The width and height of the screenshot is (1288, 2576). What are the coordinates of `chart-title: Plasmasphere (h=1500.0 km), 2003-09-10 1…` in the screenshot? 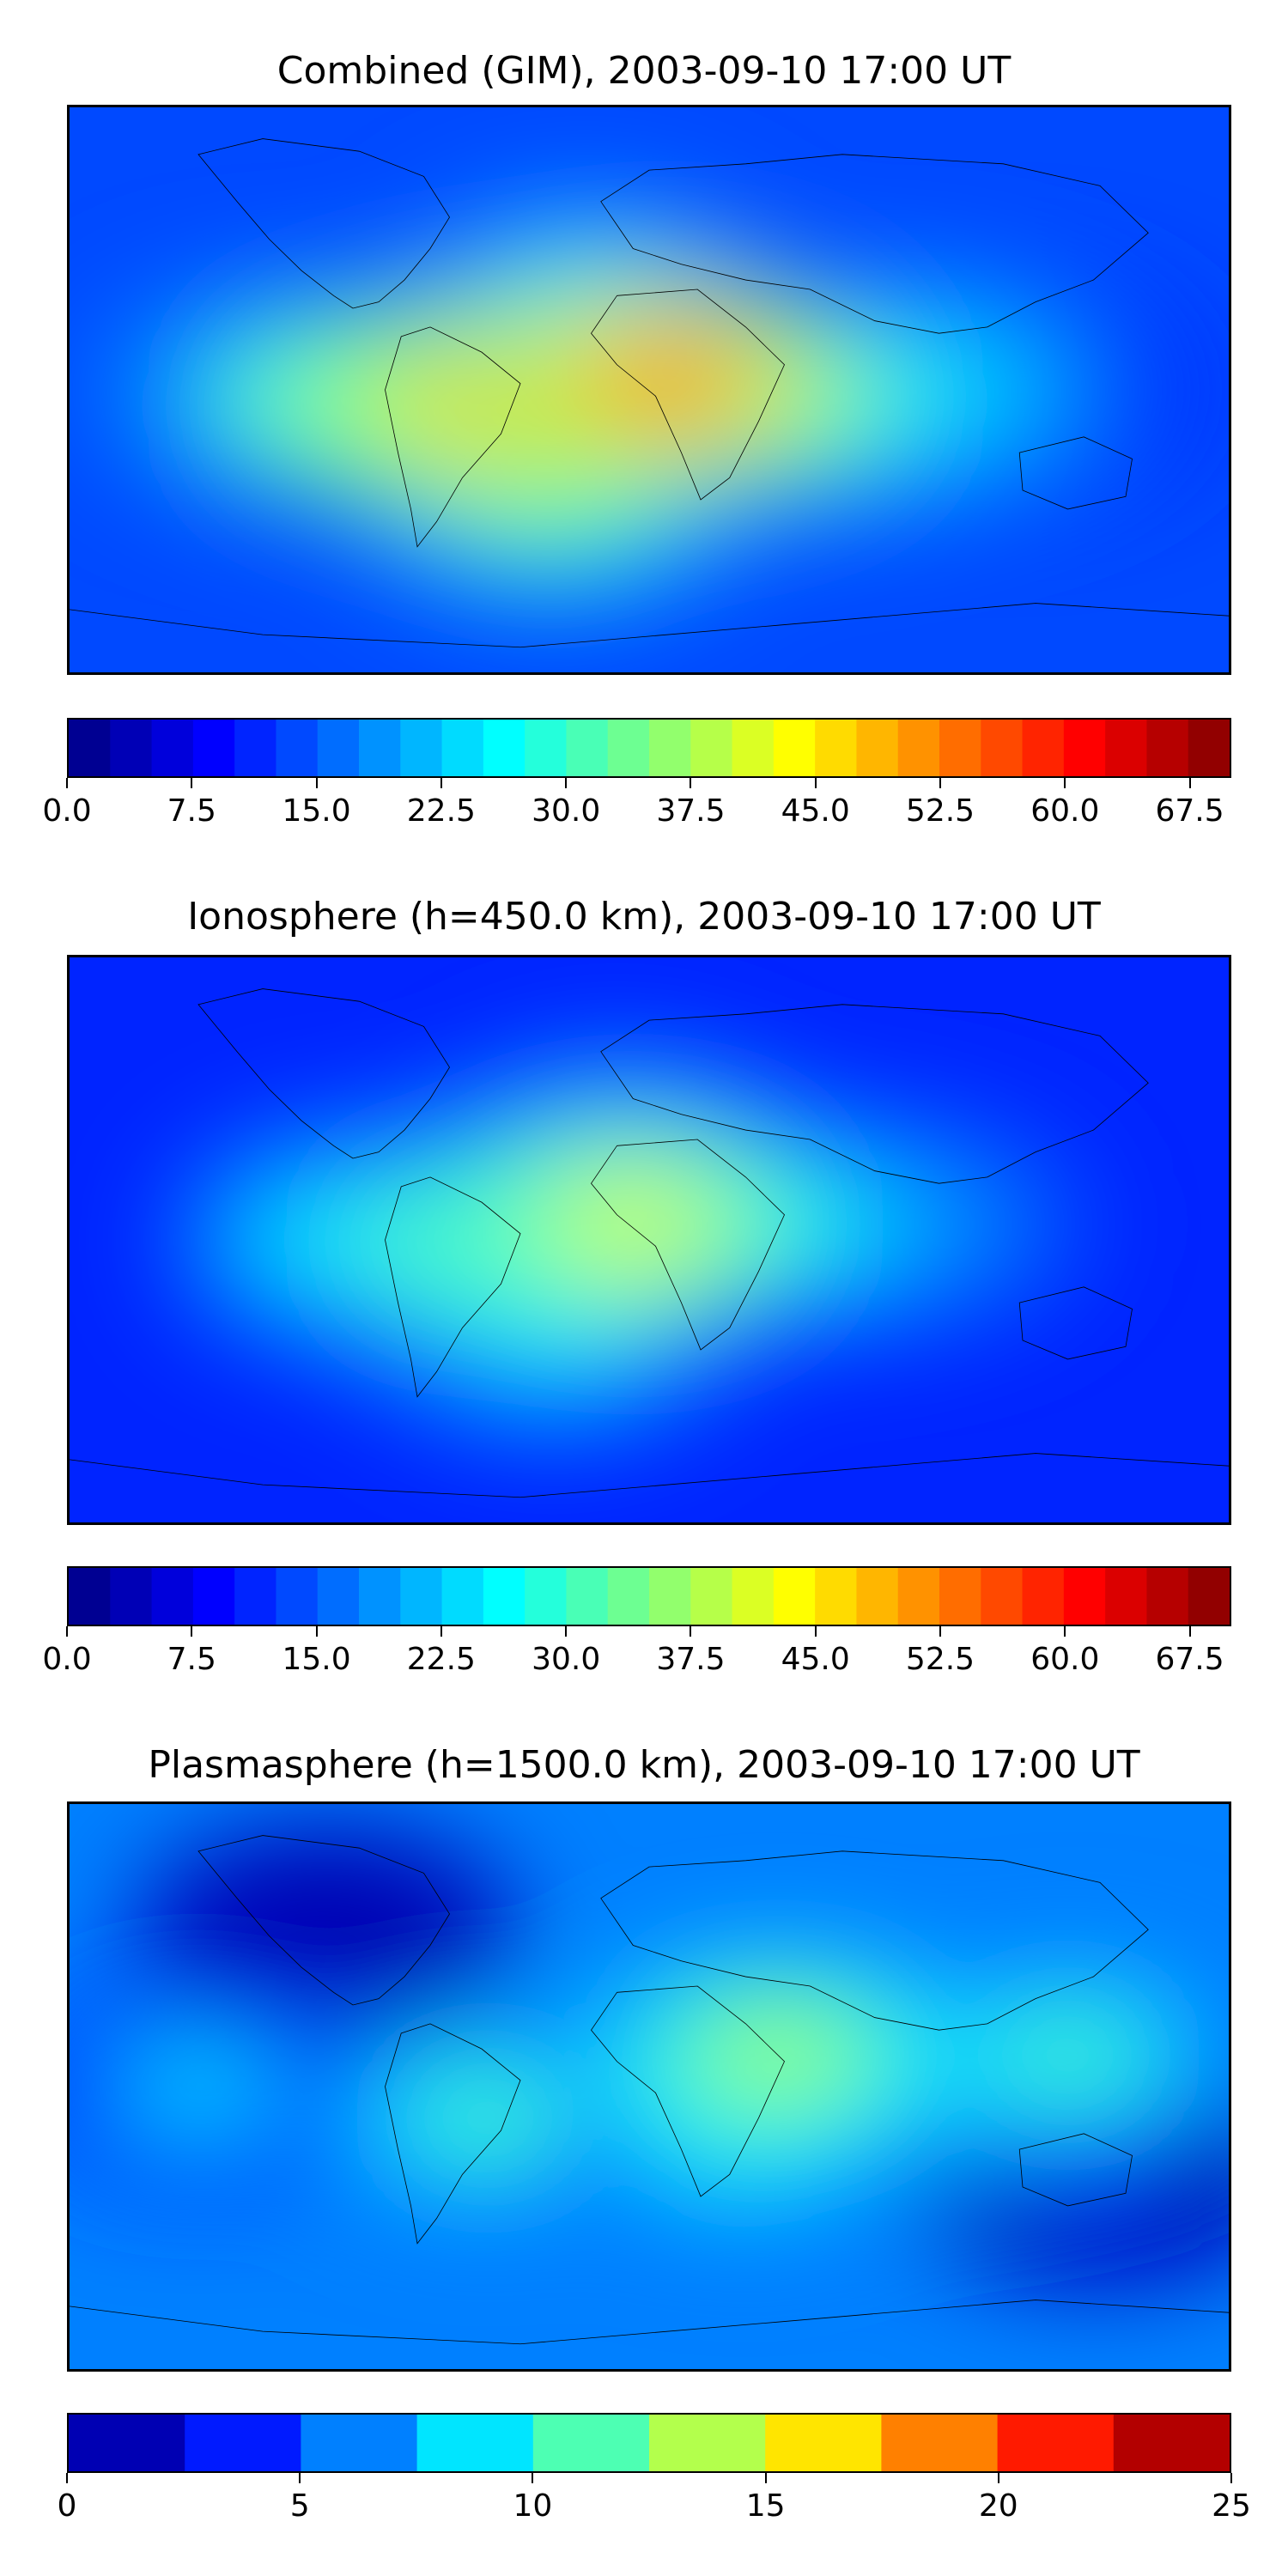 It's located at (644, 1765).